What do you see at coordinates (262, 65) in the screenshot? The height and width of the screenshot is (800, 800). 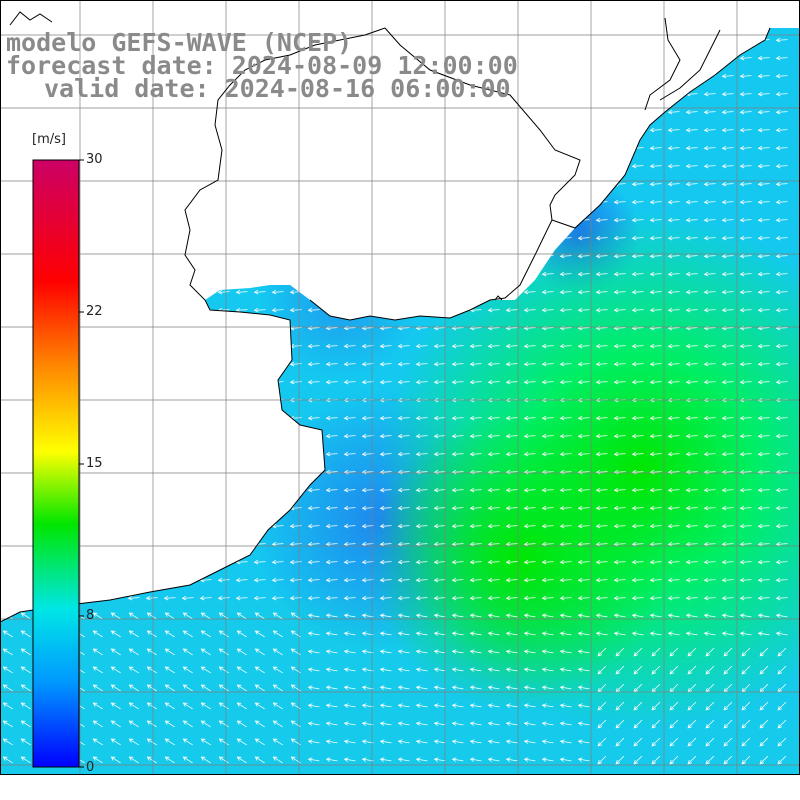 I see `title-forecast-date: forecast date: 2024-08-09 12:00:00` at bounding box center [262, 65].